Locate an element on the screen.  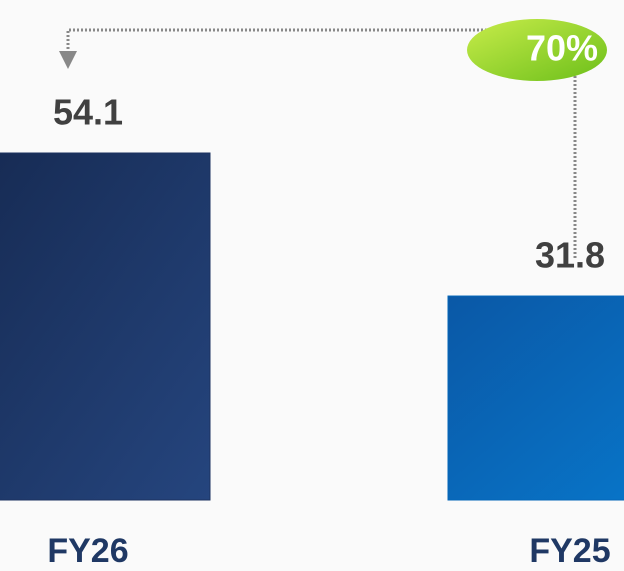
bar is located at coordinates (535, 398).